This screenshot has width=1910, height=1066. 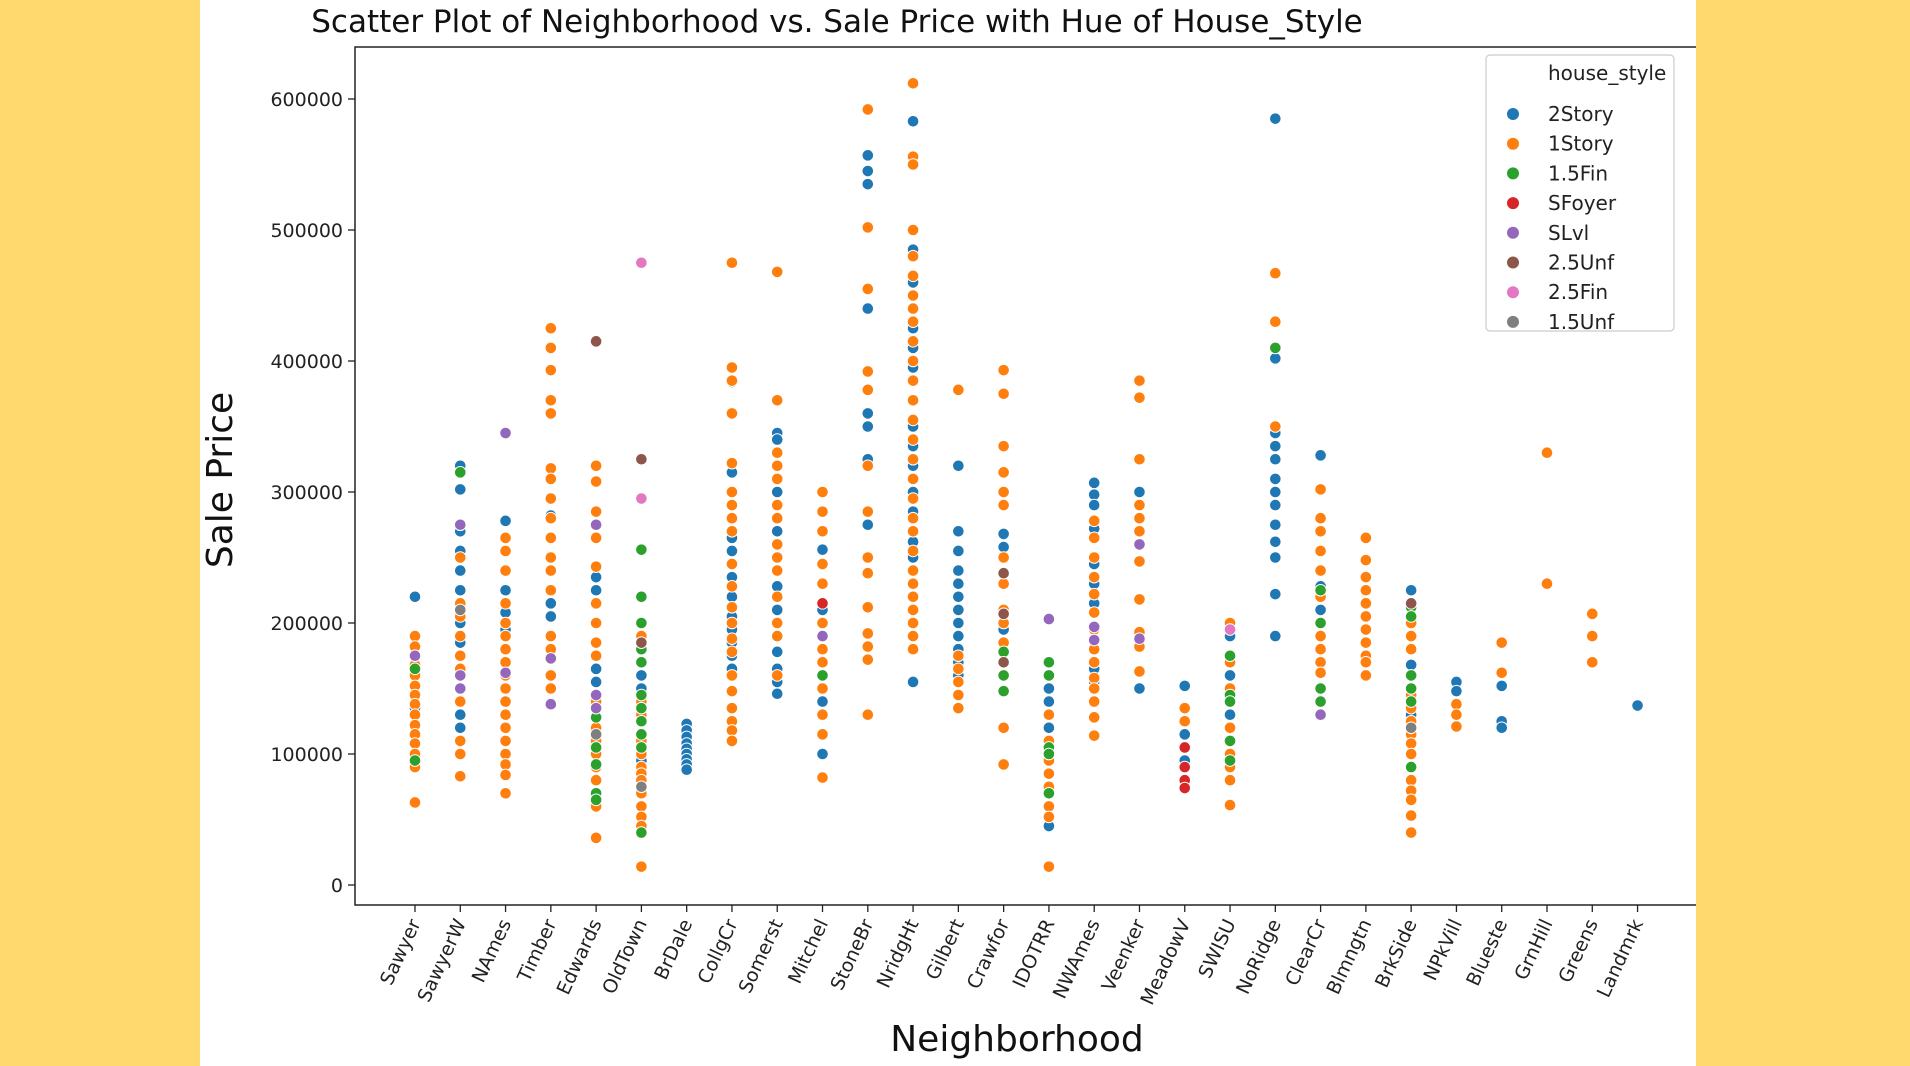 I want to click on x-tick-label: Blueste, so click(x=1487, y=953).